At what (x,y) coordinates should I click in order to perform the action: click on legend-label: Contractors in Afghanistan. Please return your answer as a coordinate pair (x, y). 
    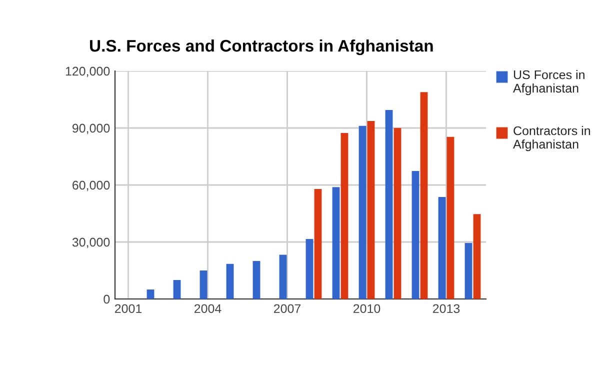
    Looking at the image, I should click on (551, 139).